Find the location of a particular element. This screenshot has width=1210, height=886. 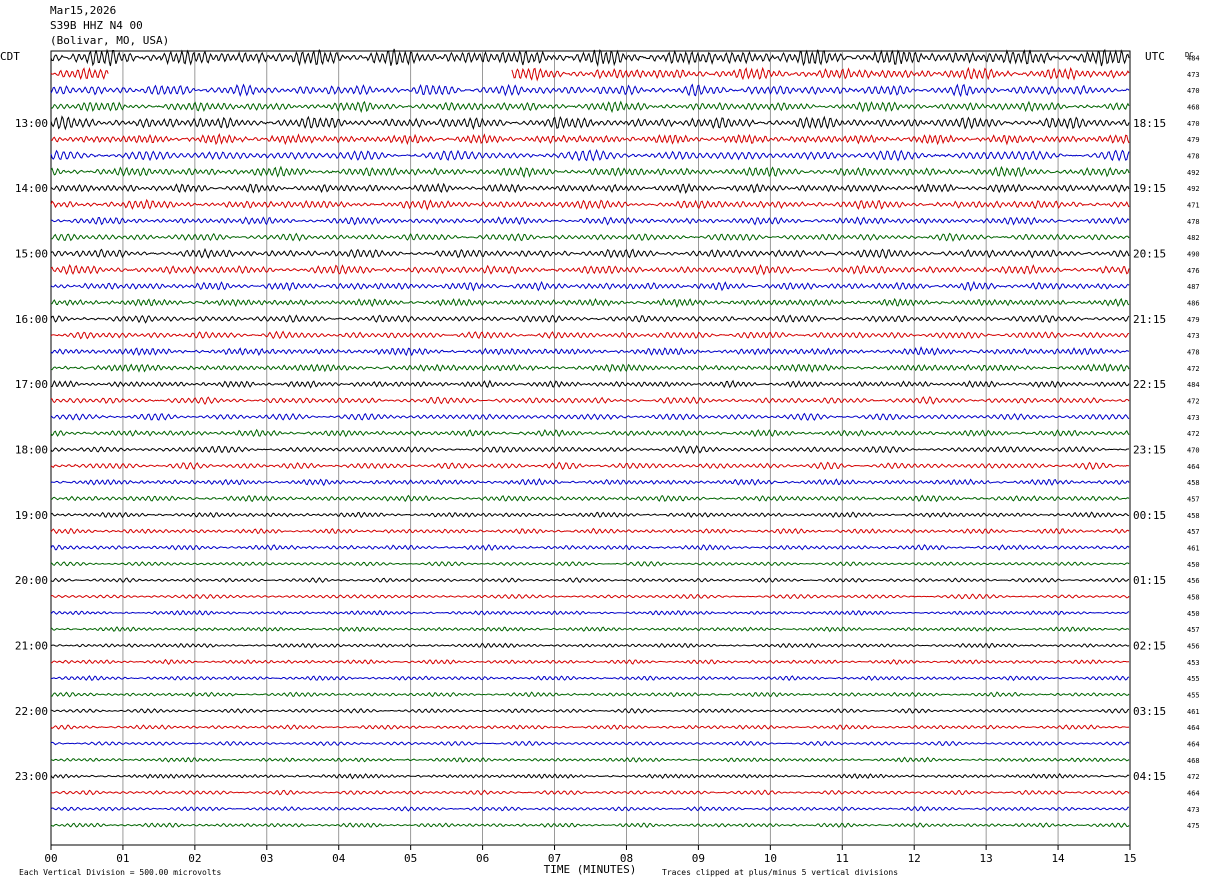

x-tick-label: 06 is located at coordinates (482, 858).